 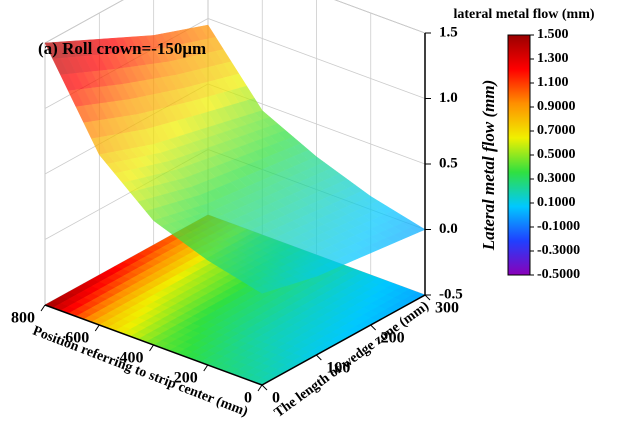 What do you see at coordinates (77, 338) in the screenshot?
I see `x-tick-label: 600` at bounding box center [77, 338].